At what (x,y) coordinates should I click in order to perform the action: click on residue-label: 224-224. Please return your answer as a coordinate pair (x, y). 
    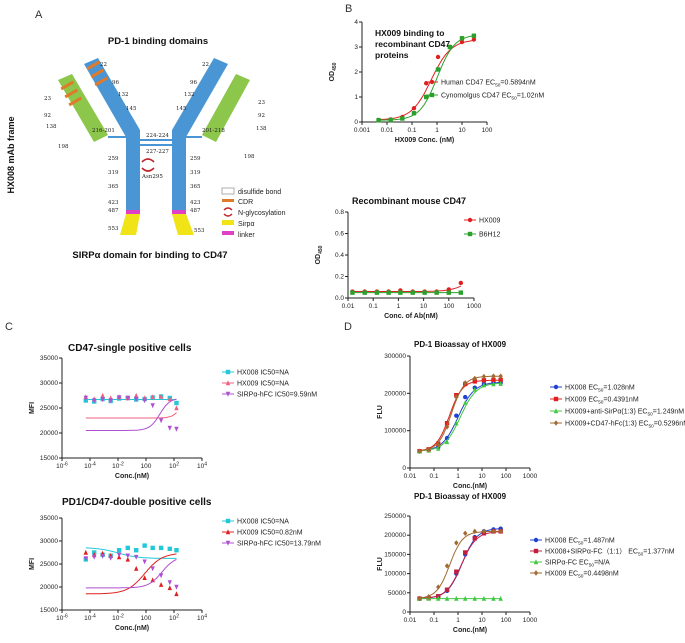
    Looking at the image, I should click on (157, 136).